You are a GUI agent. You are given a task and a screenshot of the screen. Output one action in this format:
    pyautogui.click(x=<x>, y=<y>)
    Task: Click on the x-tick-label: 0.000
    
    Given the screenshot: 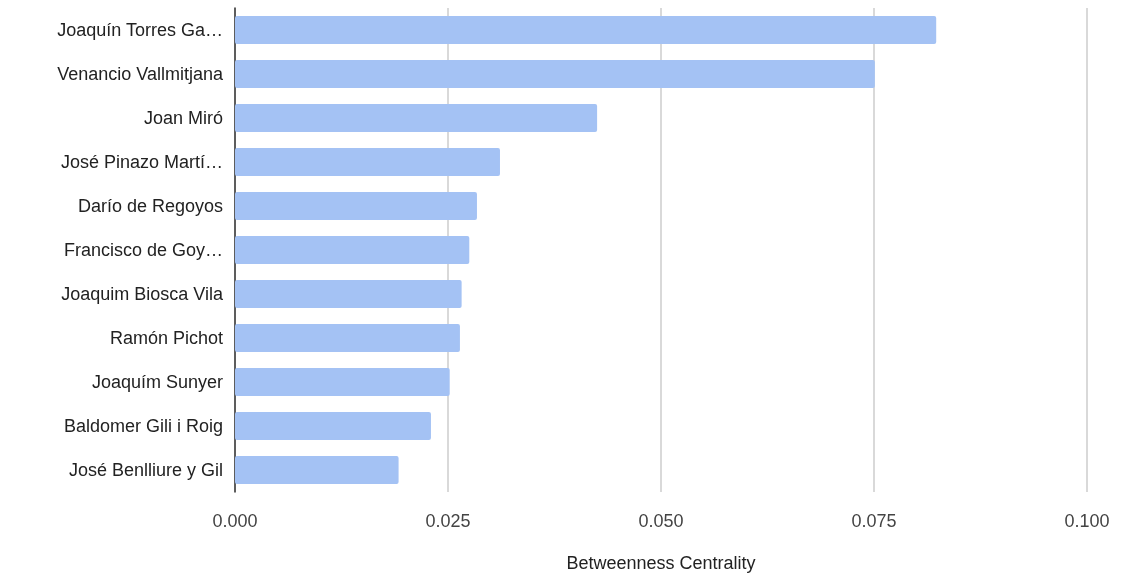 What is the action you would take?
    pyautogui.click(x=235, y=521)
    